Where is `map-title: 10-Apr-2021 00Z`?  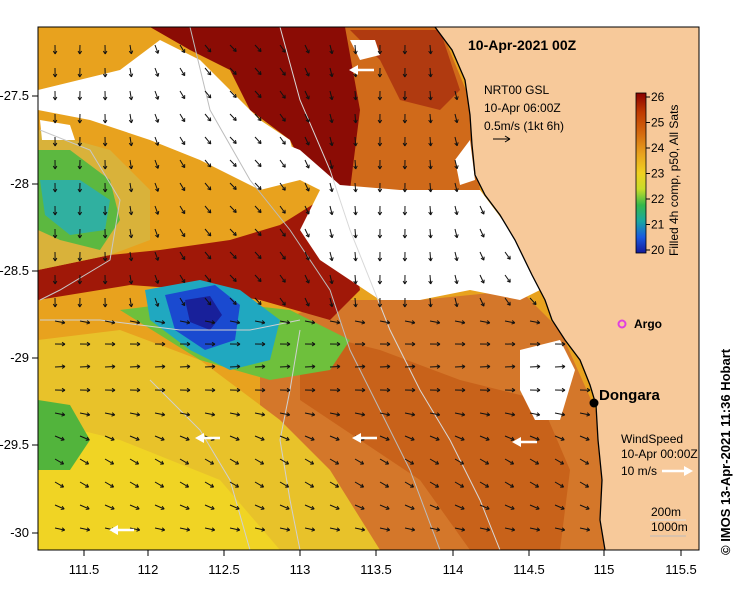
map-title: 10-Apr-2021 00Z is located at coordinates (522, 45).